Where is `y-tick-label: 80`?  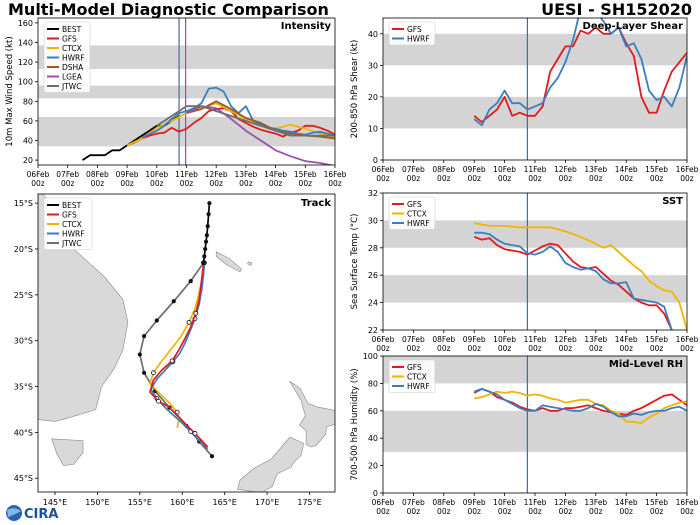
y-tick-label: 80 is located at coordinates (373, 383).